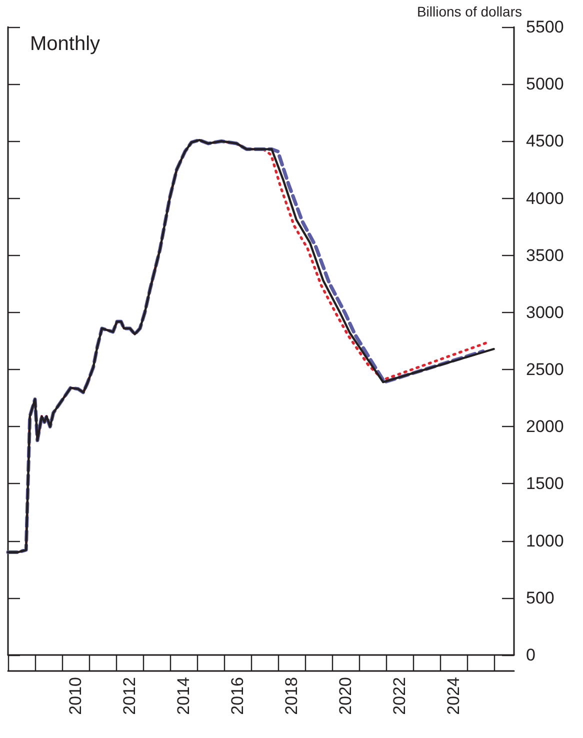 This screenshot has height=738, width=583. Describe the element at coordinates (469, 12) in the screenshot. I see `y-axis-title: Billions of dollars` at that location.